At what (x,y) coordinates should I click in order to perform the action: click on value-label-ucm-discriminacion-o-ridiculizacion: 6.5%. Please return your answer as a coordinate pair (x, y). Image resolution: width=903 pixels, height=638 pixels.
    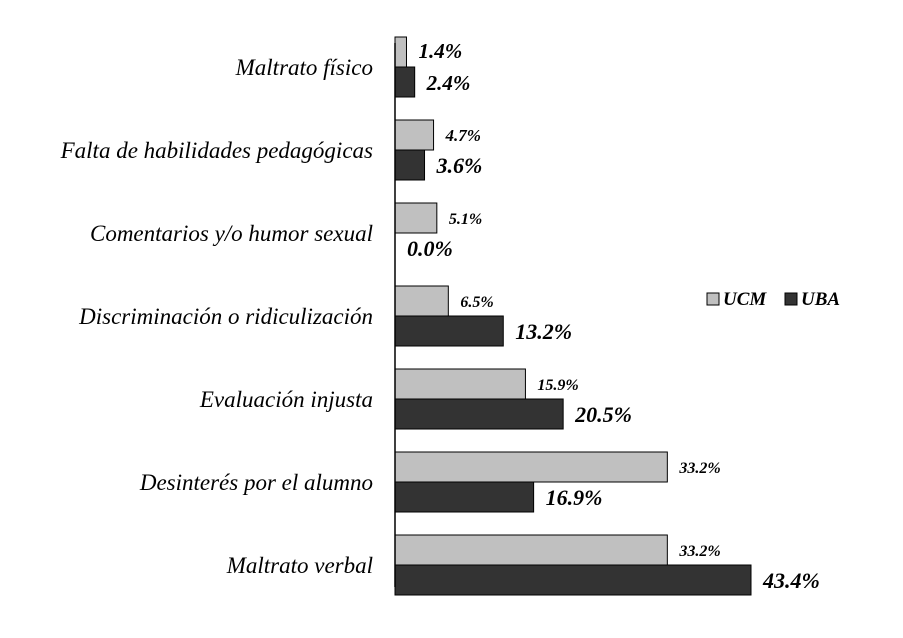
    Looking at the image, I should click on (476, 302).